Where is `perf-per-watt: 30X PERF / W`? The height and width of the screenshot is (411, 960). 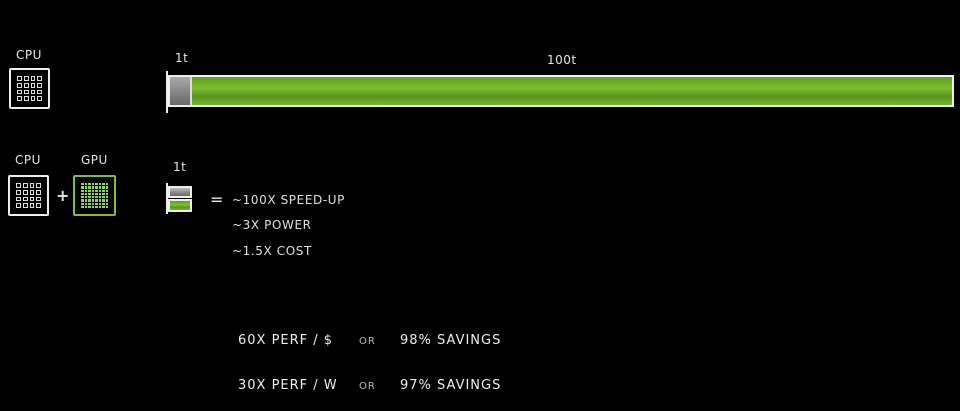 perf-per-watt: 30X PERF / W is located at coordinates (288, 385).